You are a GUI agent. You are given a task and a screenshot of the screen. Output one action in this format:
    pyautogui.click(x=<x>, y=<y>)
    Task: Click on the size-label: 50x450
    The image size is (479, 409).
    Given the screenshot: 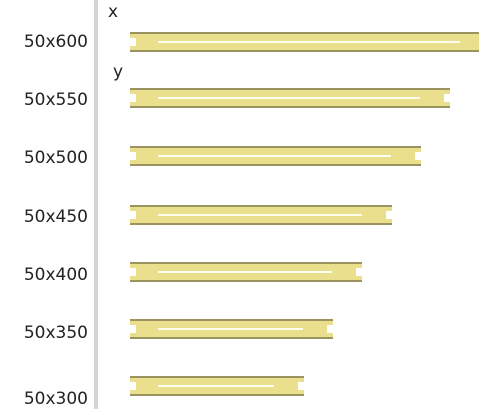 What is the action you would take?
    pyautogui.click(x=56, y=217)
    